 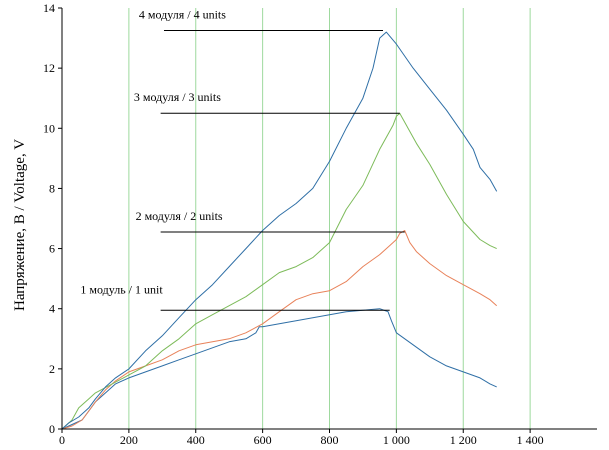 What do you see at coordinates (182, 15) in the screenshot?
I see `annotation-label-4: 4 модуля / 4 units` at bounding box center [182, 15].